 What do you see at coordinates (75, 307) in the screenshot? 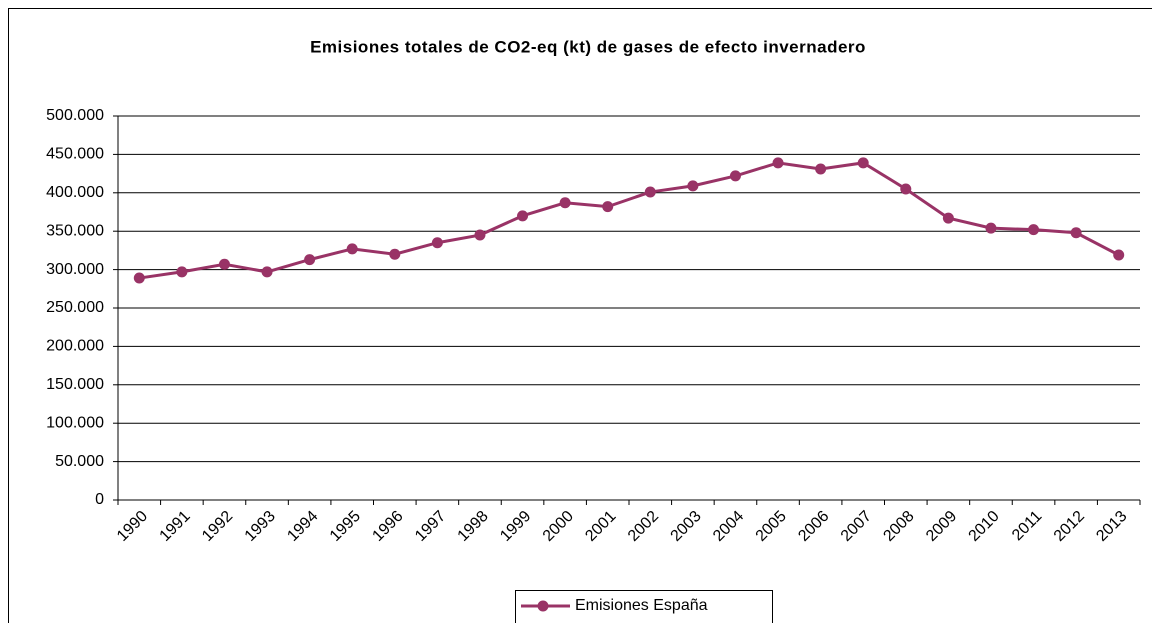
I see `y-tick-label: 250.000` at bounding box center [75, 307].